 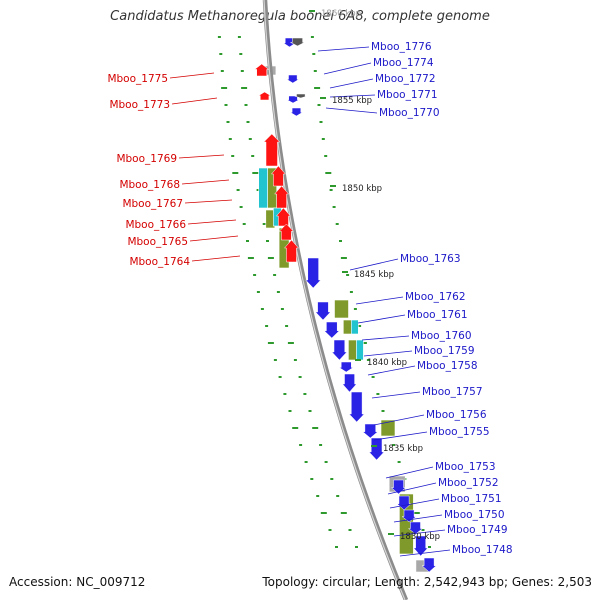 What do you see at coordinates (459, 432) in the screenshot?
I see `gene-label-forward: Mboo_1755` at bounding box center [459, 432].